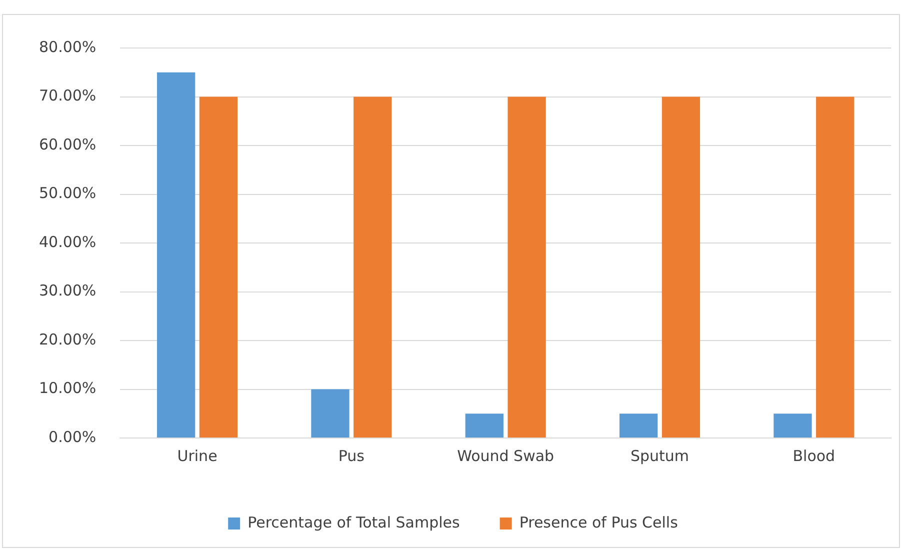 This screenshot has height=552, width=905. Describe the element at coordinates (354, 522) in the screenshot. I see `legend-label: Percentage of Total Samples` at that location.